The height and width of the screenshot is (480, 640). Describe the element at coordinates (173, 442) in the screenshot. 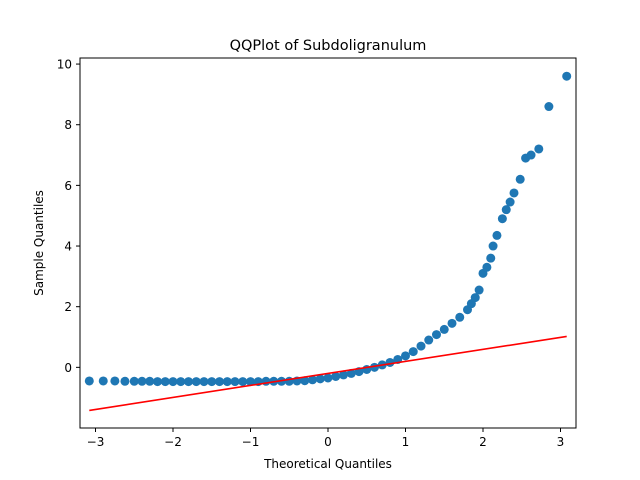

I see `x-tick-label: −2` at that location.